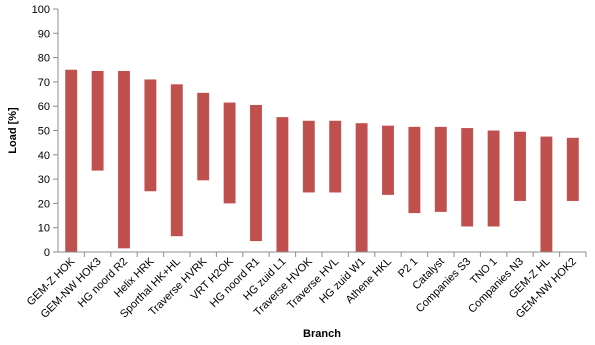  I want to click on y-axis-ticks: 0 10 20 30 40 50 60 70 80 90 100, so click(45, 131).